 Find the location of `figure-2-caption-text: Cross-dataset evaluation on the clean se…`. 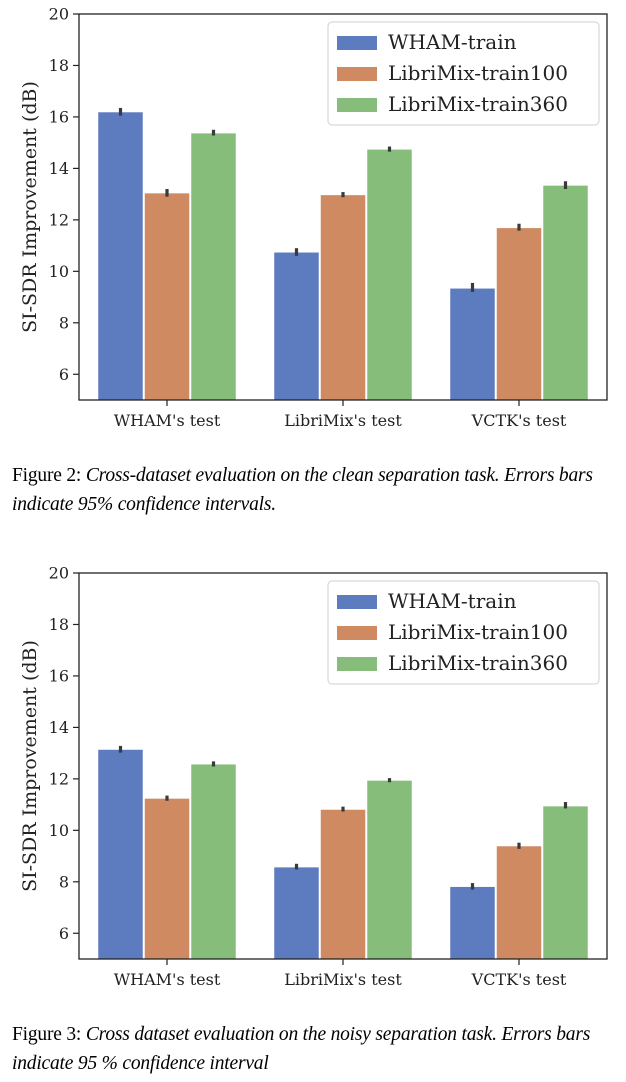

figure-2-caption-text: Cross-dataset evaluation on the clean se… is located at coordinates (302, 490).